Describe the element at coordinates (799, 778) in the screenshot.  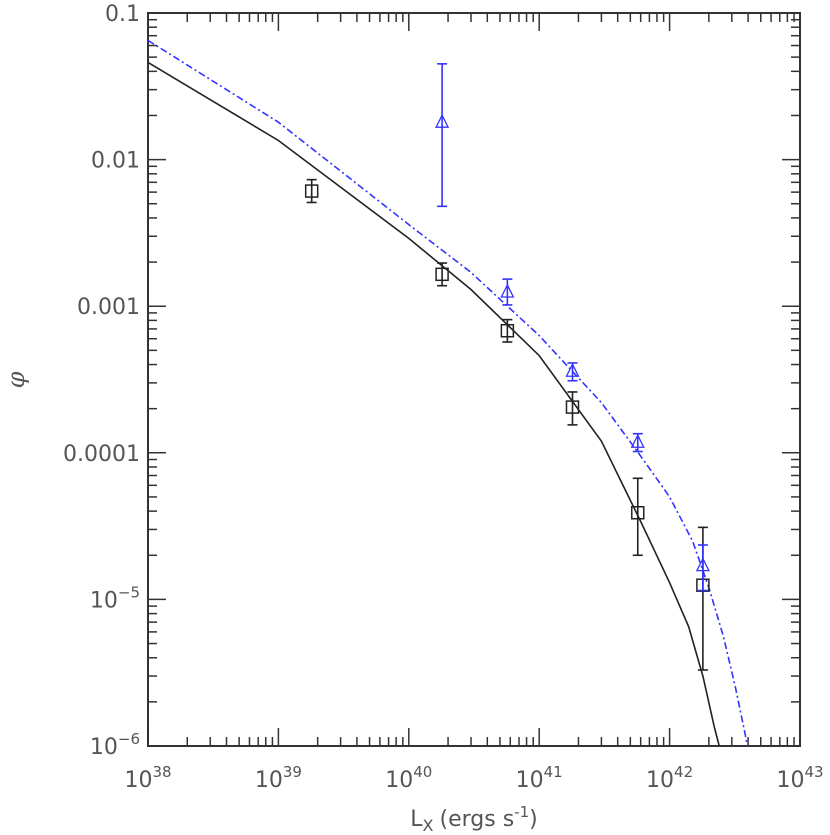
I see `x-tick-label: 1043` at that location.